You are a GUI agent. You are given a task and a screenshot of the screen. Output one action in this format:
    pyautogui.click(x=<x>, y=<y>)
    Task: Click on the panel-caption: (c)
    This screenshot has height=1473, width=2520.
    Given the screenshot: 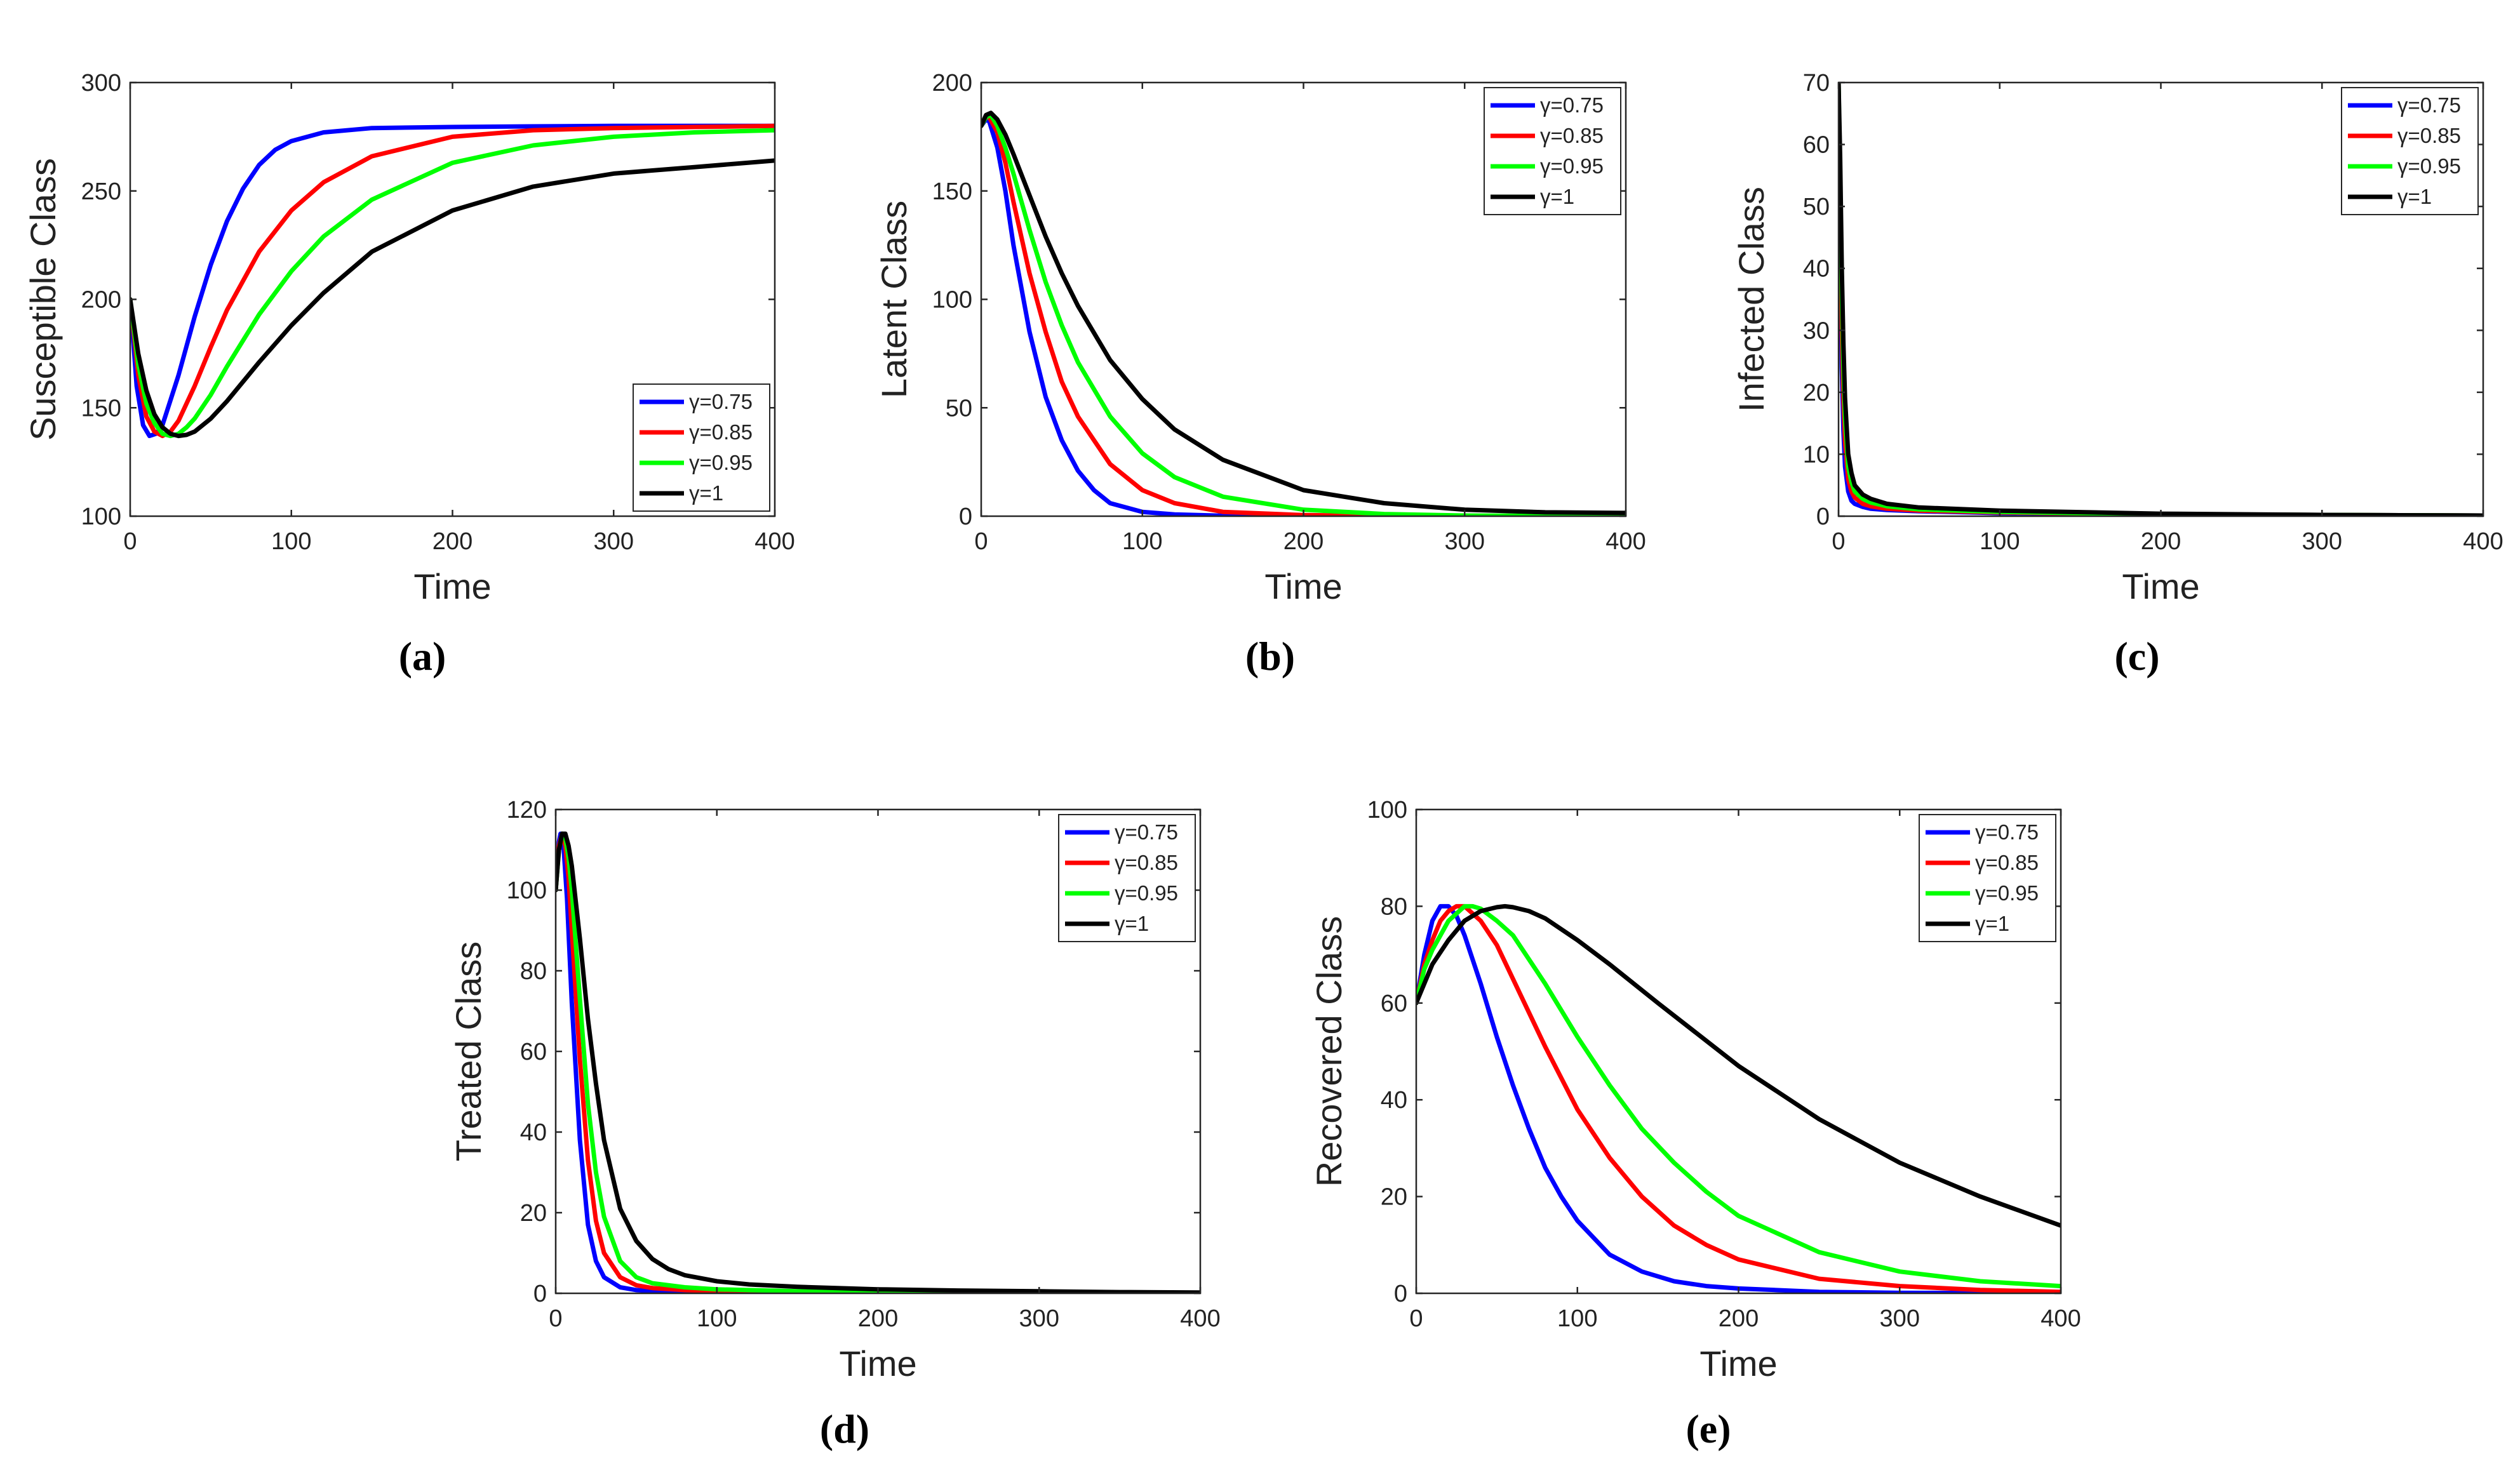 What is the action you would take?
    pyautogui.click(x=2136, y=657)
    